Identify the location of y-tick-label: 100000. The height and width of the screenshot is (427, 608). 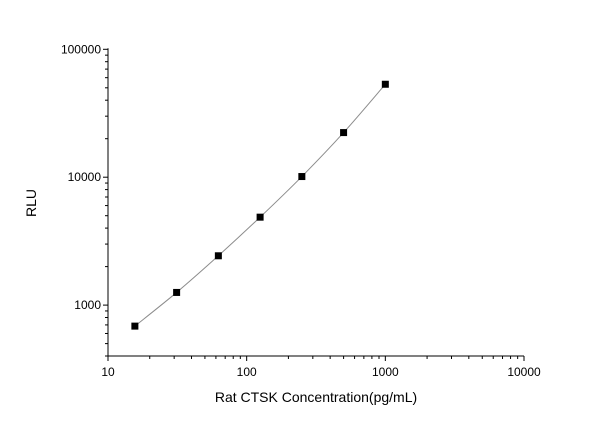
(81, 49).